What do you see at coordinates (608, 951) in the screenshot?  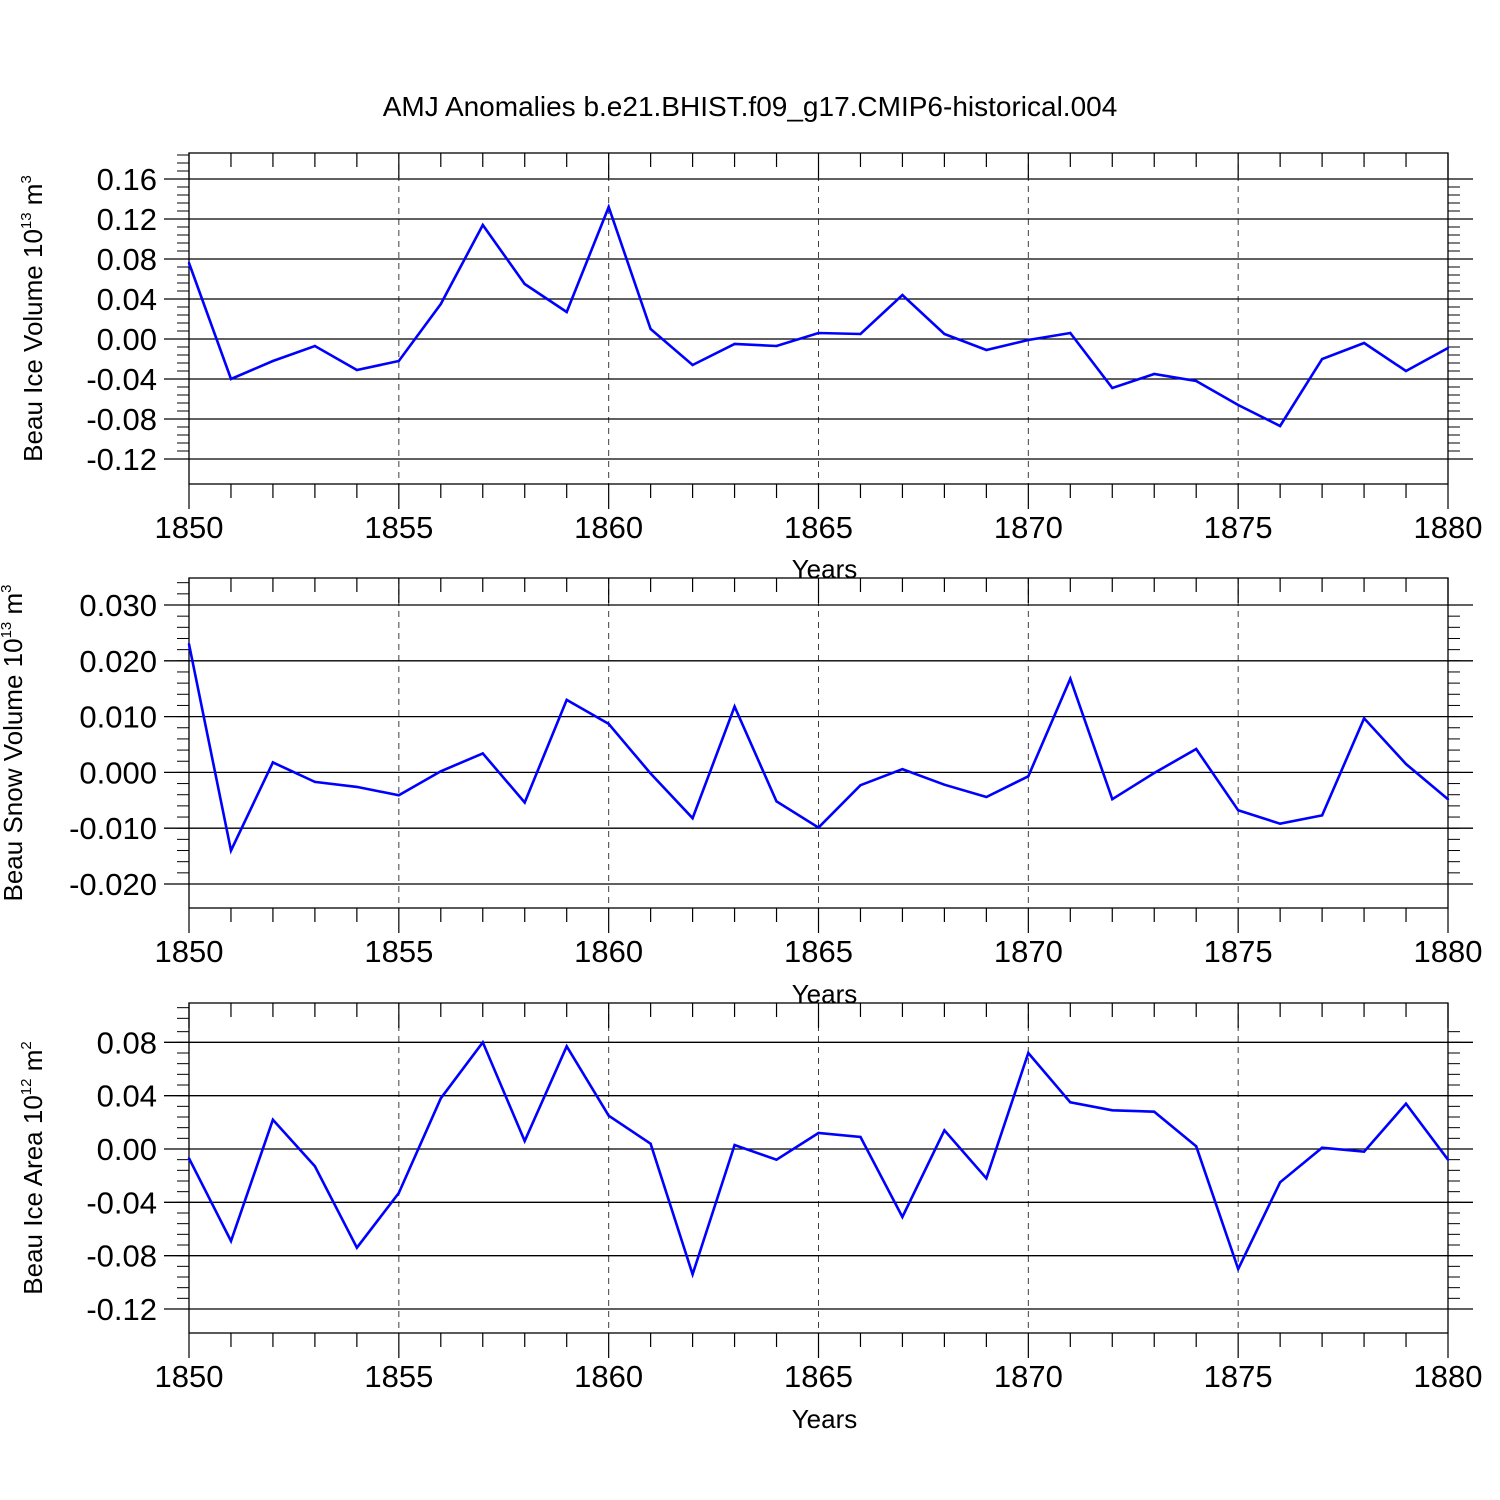 I see `x-tick-label: 1860` at bounding box center [608, 951].